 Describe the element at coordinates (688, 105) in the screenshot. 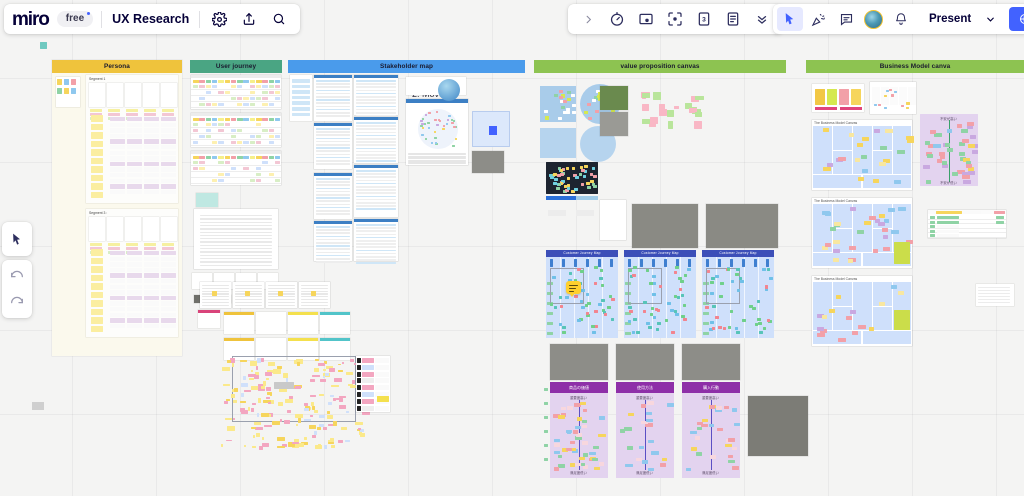

I see `vpc-loose-note` at that location.